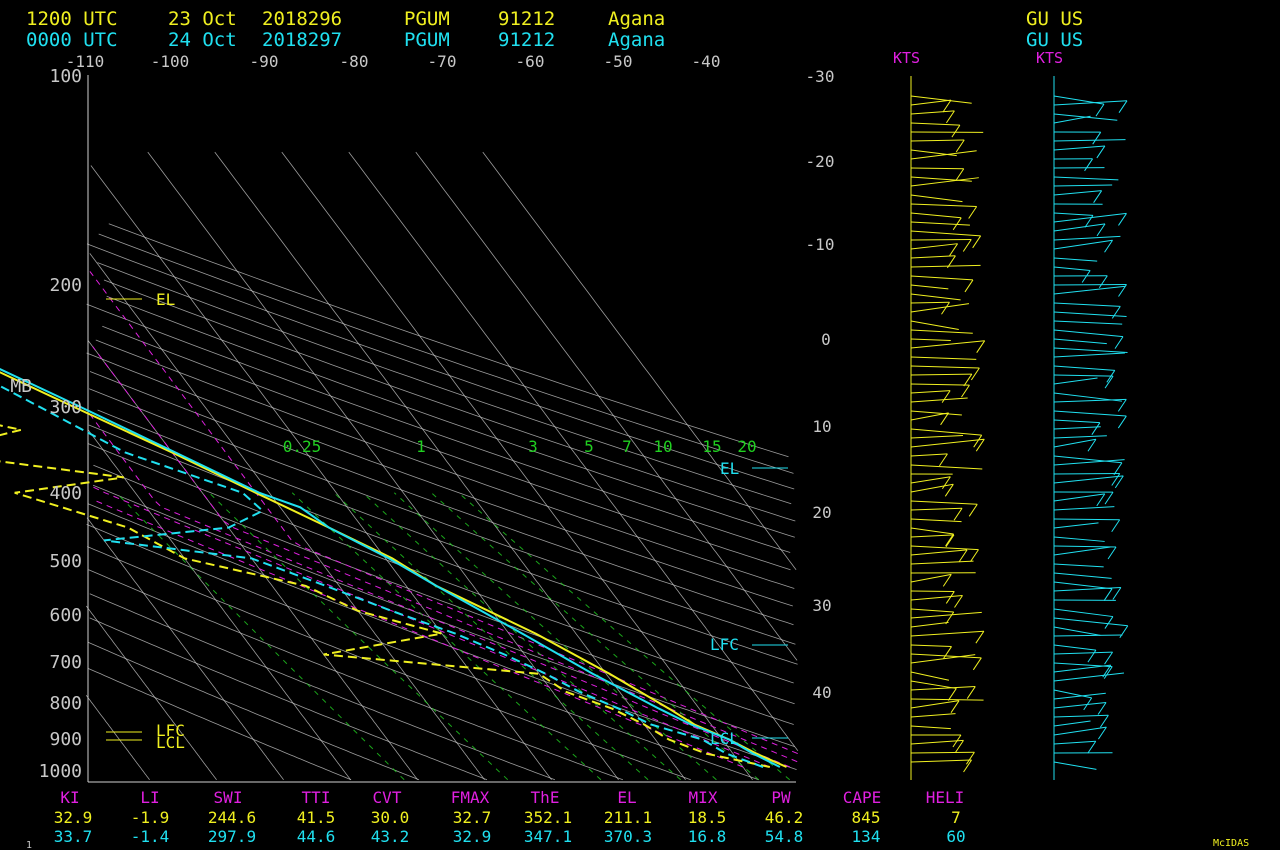 The image size is (1280, 850). I want to click on run1-country: GU US, so click(1054, 19).